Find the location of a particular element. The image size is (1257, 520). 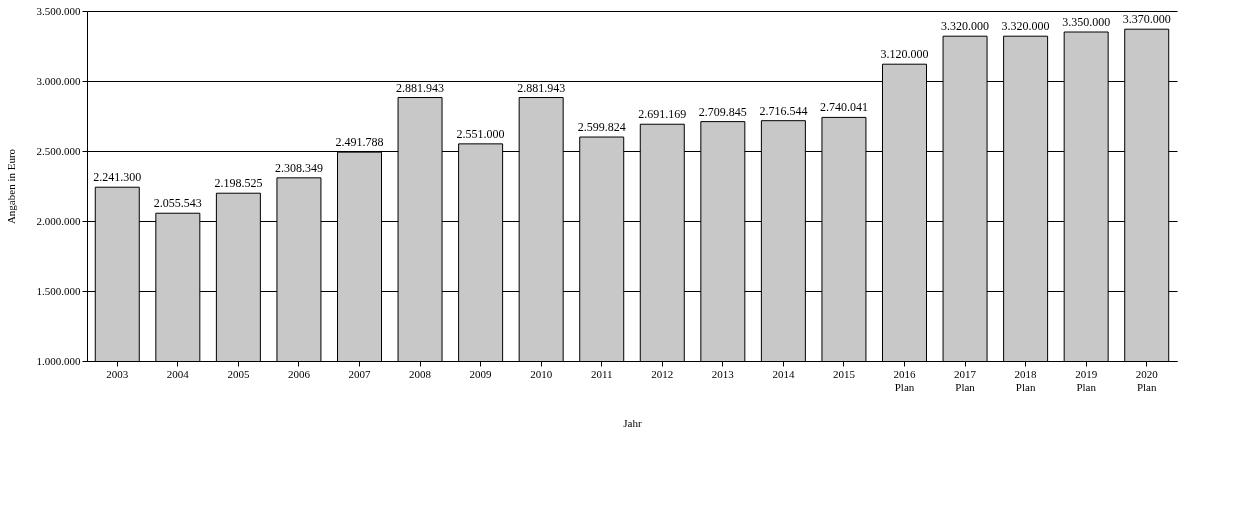

data-label: 3.370.000 is located at coordinates (1146, 19).